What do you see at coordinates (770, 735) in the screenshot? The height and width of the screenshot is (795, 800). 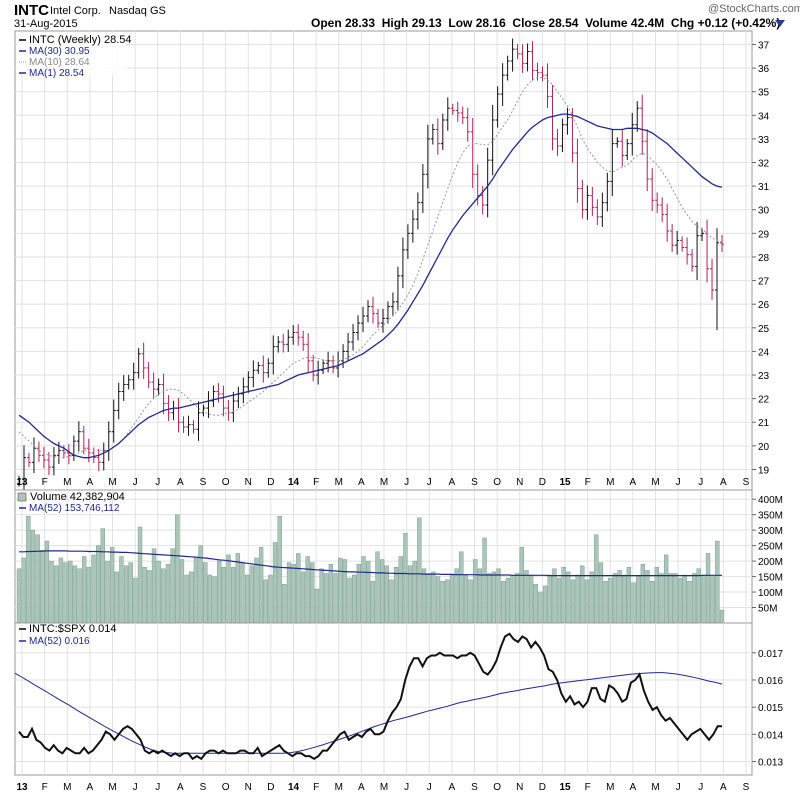 I see `ratio-tick-label: 0.014` at bounding box center [770, 735].